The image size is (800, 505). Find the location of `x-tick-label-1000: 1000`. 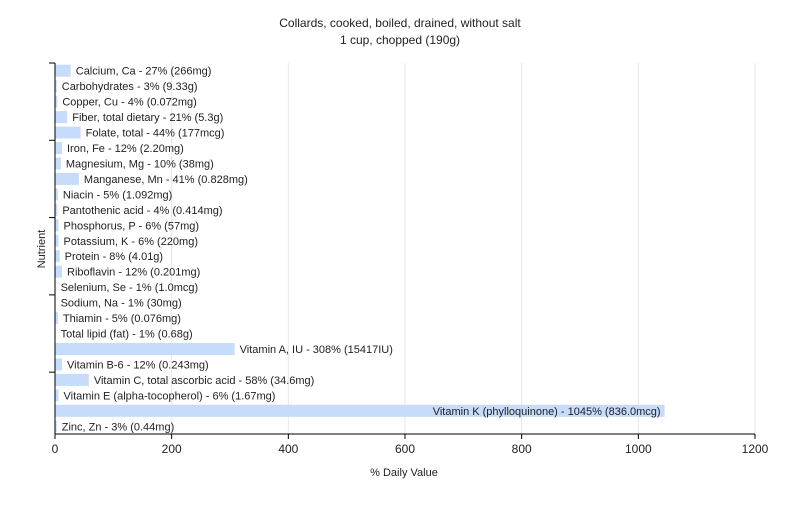

x-tick-label-1000: 1000 is located at coordinates (638, 449).